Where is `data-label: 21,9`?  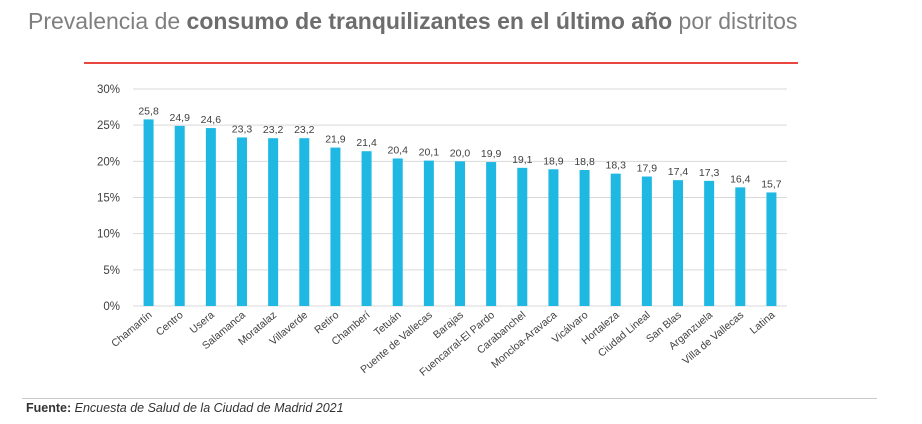
data-label: 21,9 is located at coordinates (335, 140).